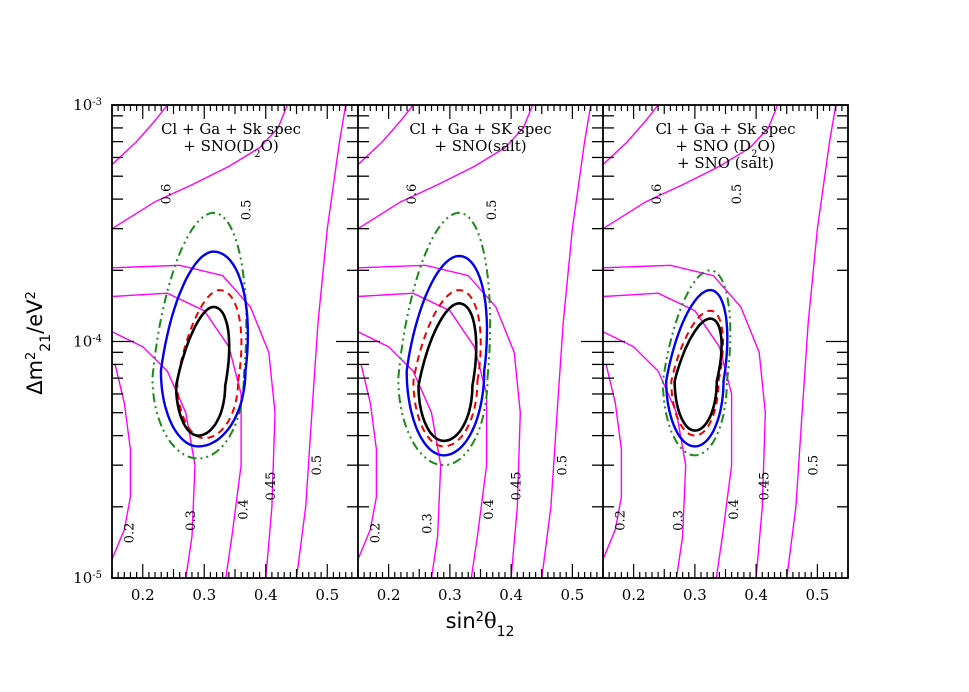 The height and width of the screenshot is (692, 969). What do you see at coordinates (230, 148) in the screenshot?
I see `panel-title-line: + SNO(D2O)` at bounding box center [230, 148].